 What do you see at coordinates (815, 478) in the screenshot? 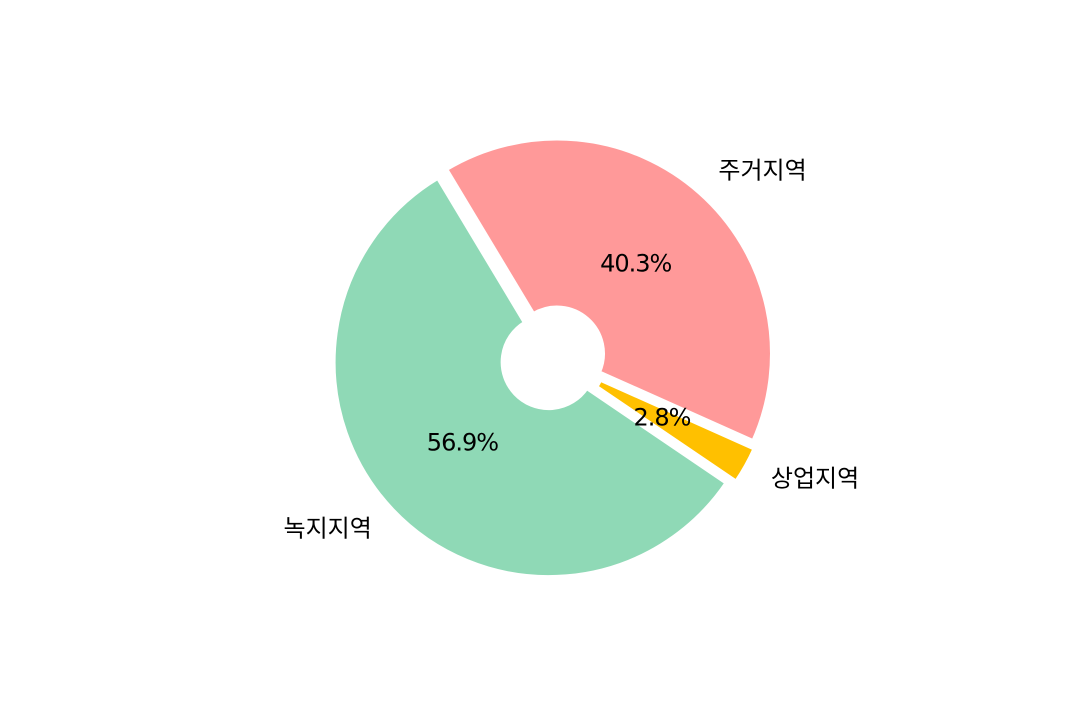
I see `category-label: 상업지역` at bounding box center [815, 478].